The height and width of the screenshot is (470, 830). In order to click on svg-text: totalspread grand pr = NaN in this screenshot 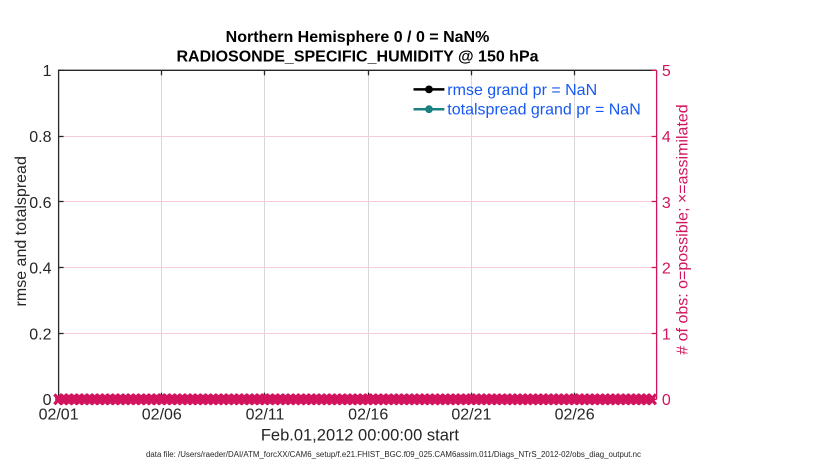, I will do `click(543, 110)`.